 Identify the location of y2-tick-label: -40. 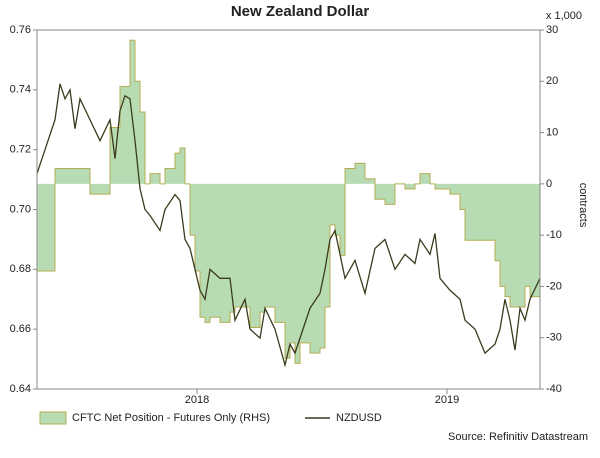
(554, 389).